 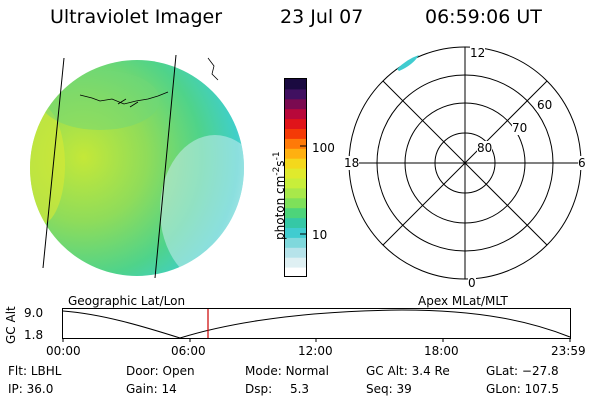 What do you see at coordinates (472, 283) in the screenshot?
I see `polar-label-bottom: 0` at bounding box center [472, 283].